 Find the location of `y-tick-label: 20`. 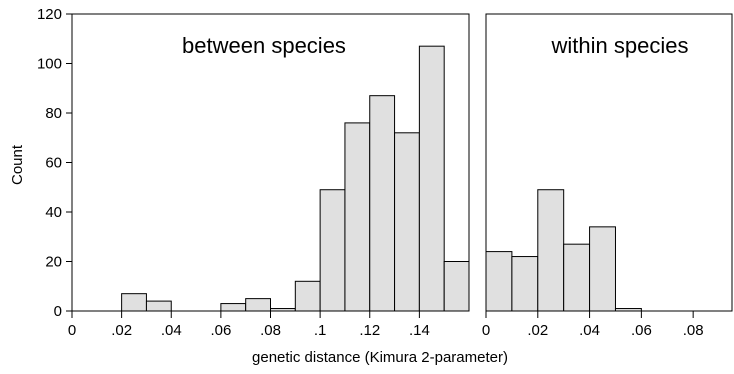

y-tick-label: 20 is located at coordinates (53, 262).